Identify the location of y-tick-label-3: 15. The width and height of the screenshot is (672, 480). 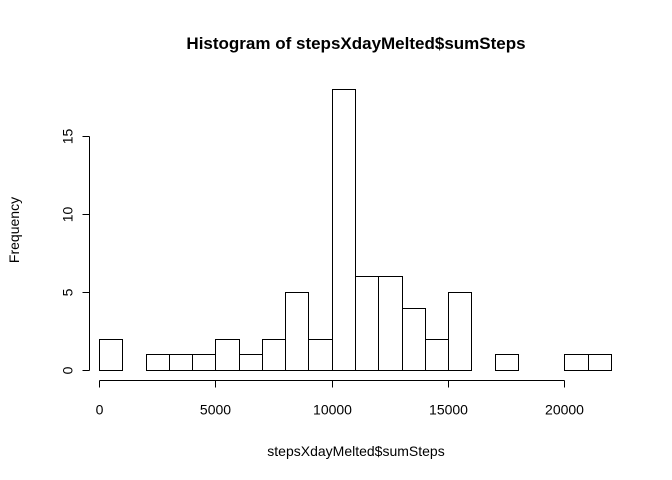
(68, 137).